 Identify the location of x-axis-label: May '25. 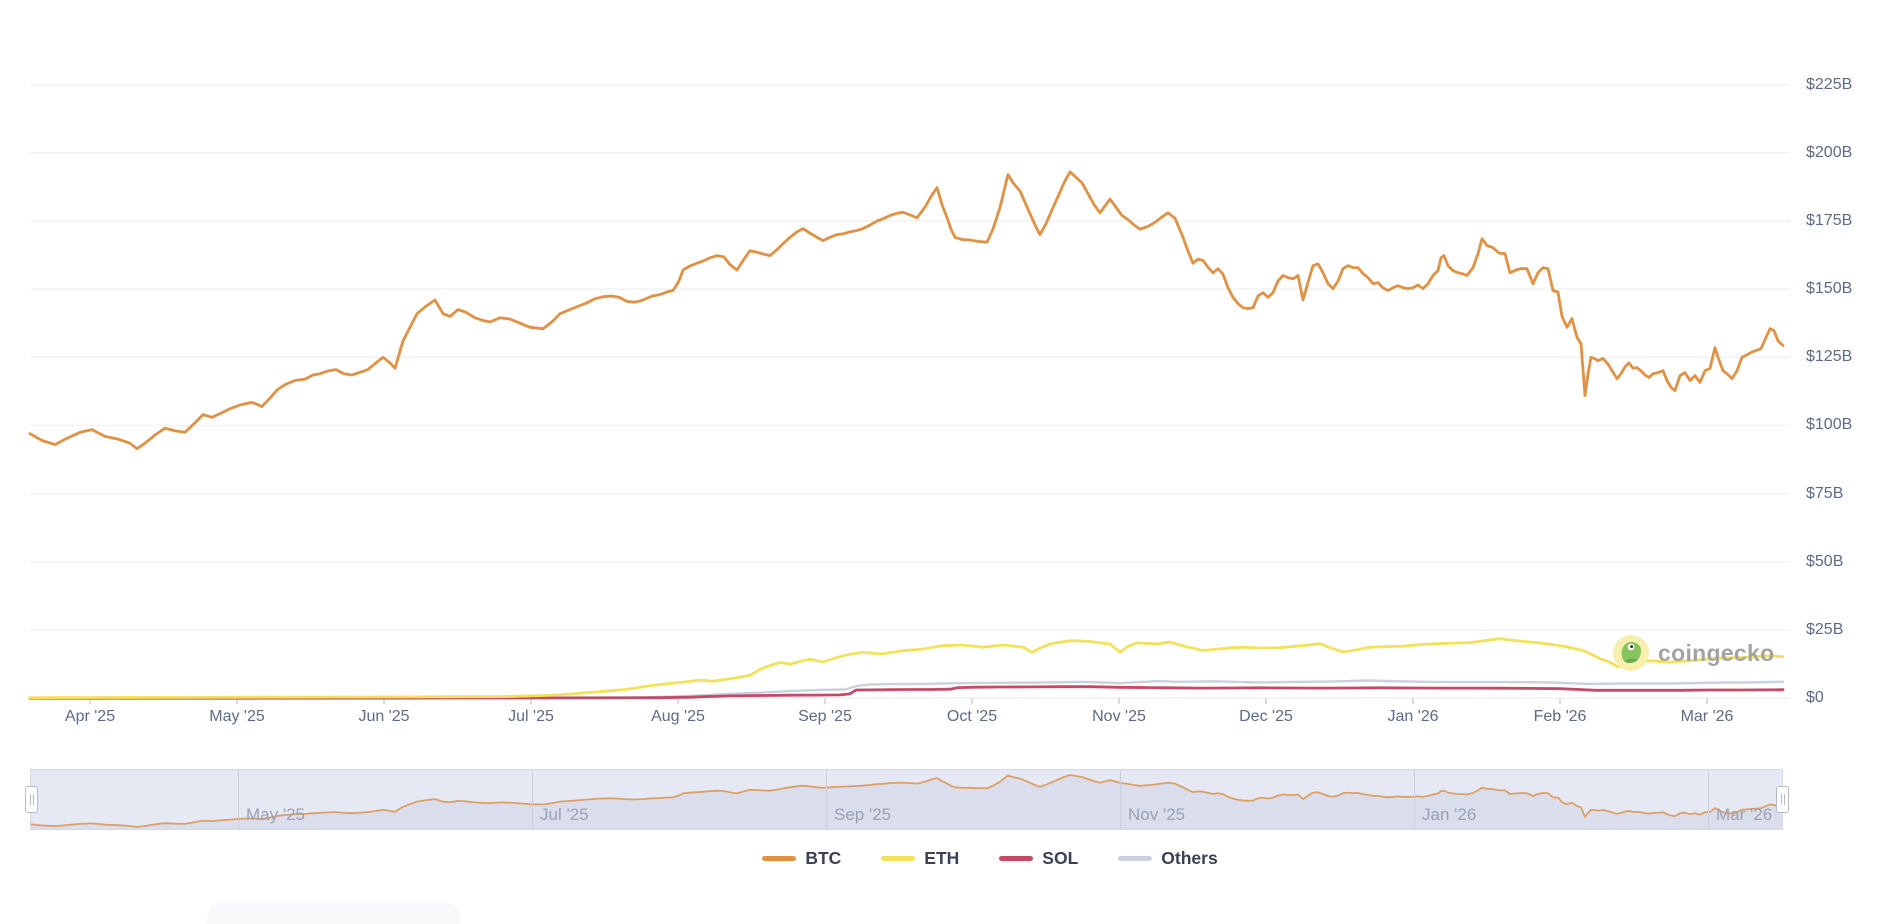
(237, 716).